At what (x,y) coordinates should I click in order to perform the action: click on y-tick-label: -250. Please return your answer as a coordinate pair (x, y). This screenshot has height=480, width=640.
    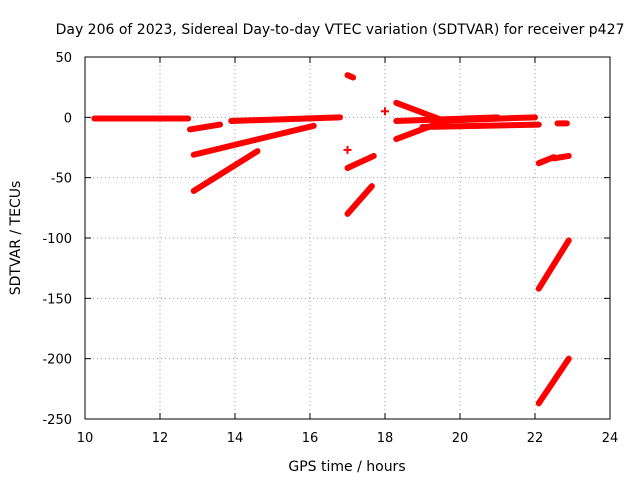
    Looking at the image, I should click on (57, 420).